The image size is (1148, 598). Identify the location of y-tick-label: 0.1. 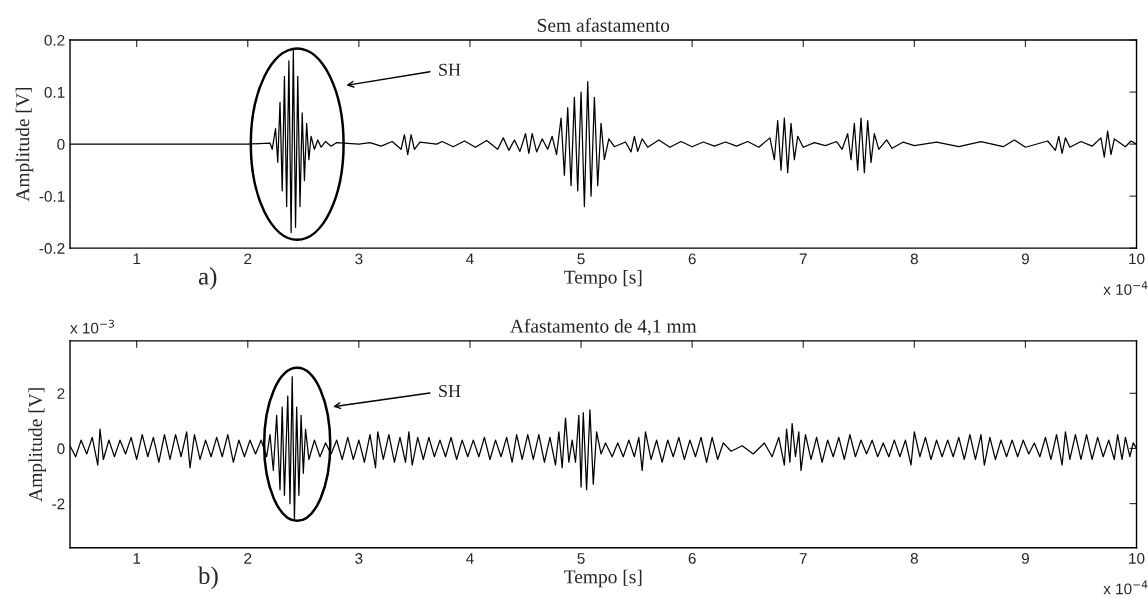
(54, 92).